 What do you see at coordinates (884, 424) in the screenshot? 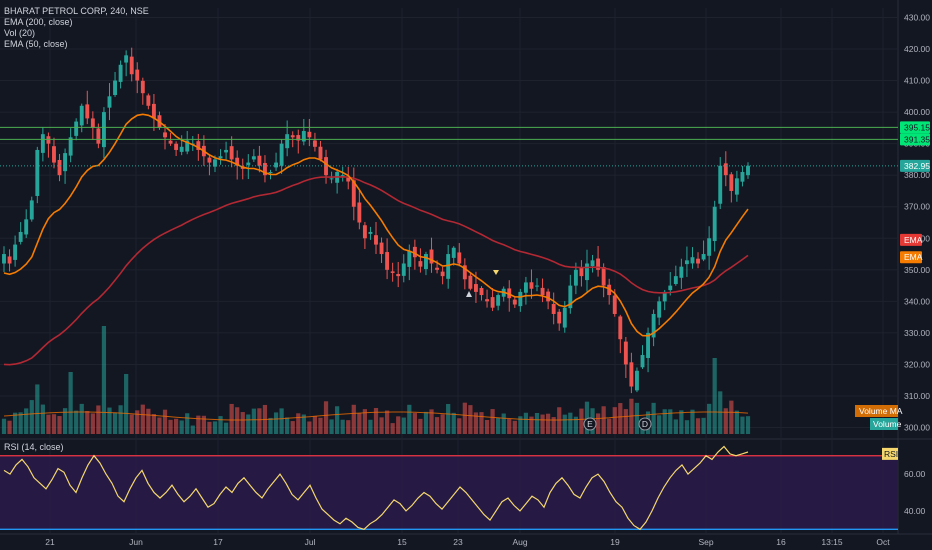
I see `volume-tag-bg` at bounding box center [884, 424].